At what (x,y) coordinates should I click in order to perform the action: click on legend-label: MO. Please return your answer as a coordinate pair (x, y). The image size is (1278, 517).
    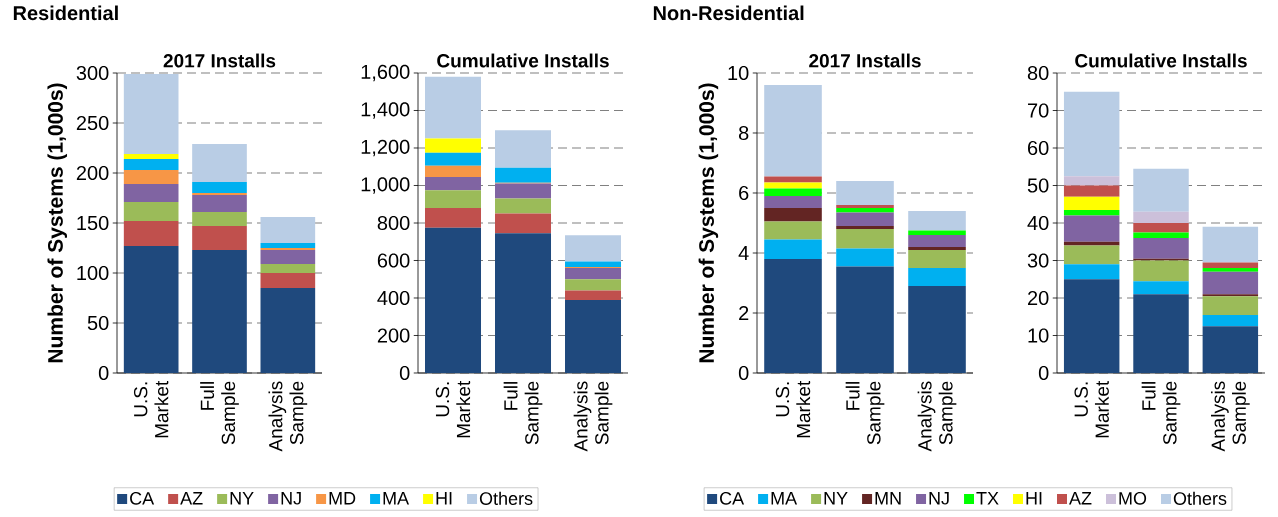
    Looking at the image, I should click on (1133, 498).